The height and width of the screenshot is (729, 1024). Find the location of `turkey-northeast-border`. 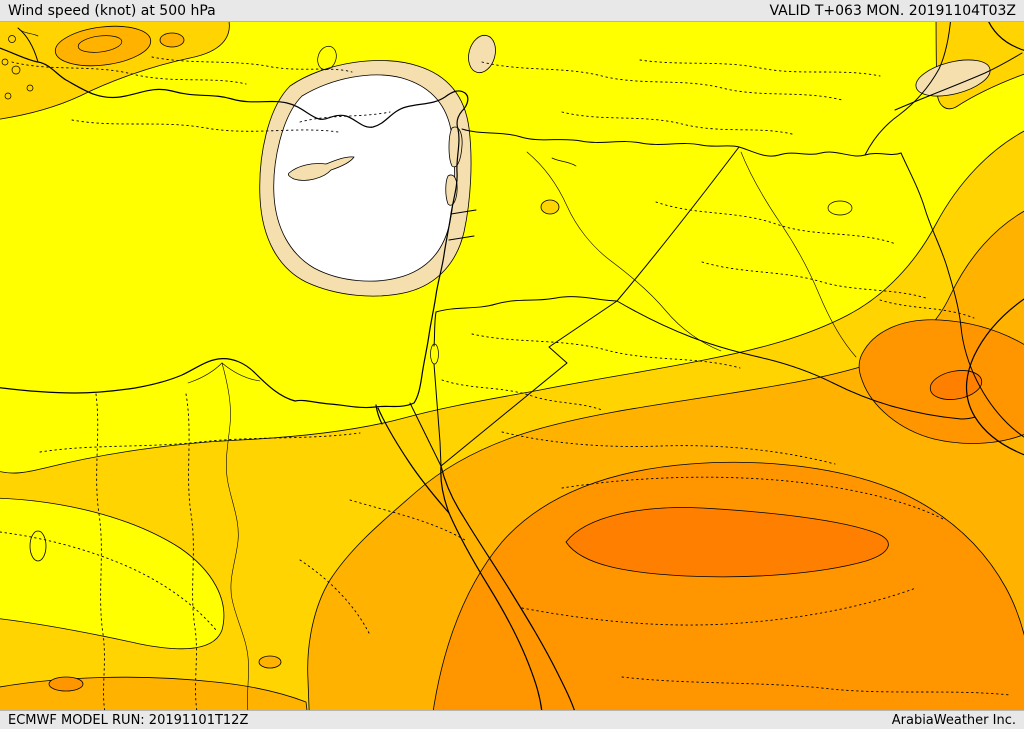

turkey-northeast-border is located at coordinates (908, 85).